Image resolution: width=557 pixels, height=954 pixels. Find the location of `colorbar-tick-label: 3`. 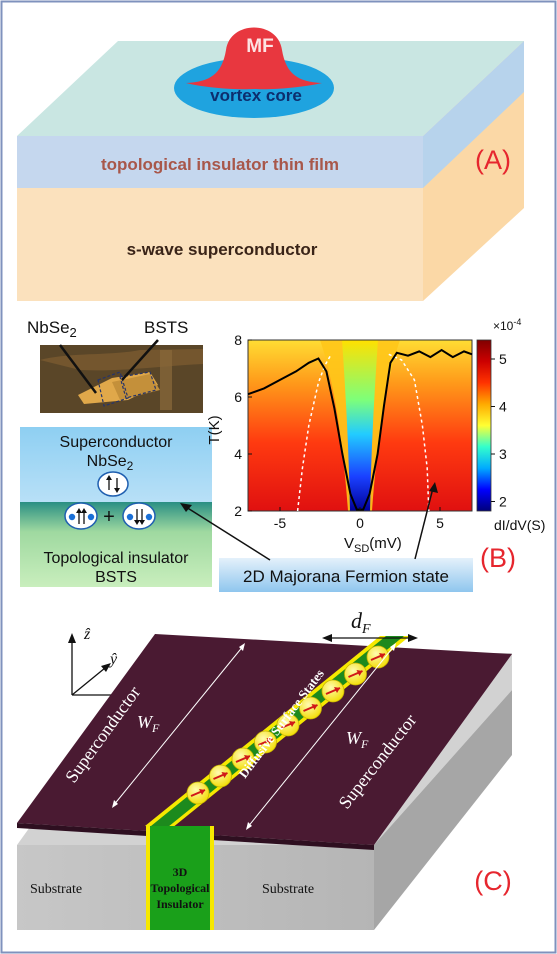

colorbar-tick-label: 3 is located at coordinates (503, 454).